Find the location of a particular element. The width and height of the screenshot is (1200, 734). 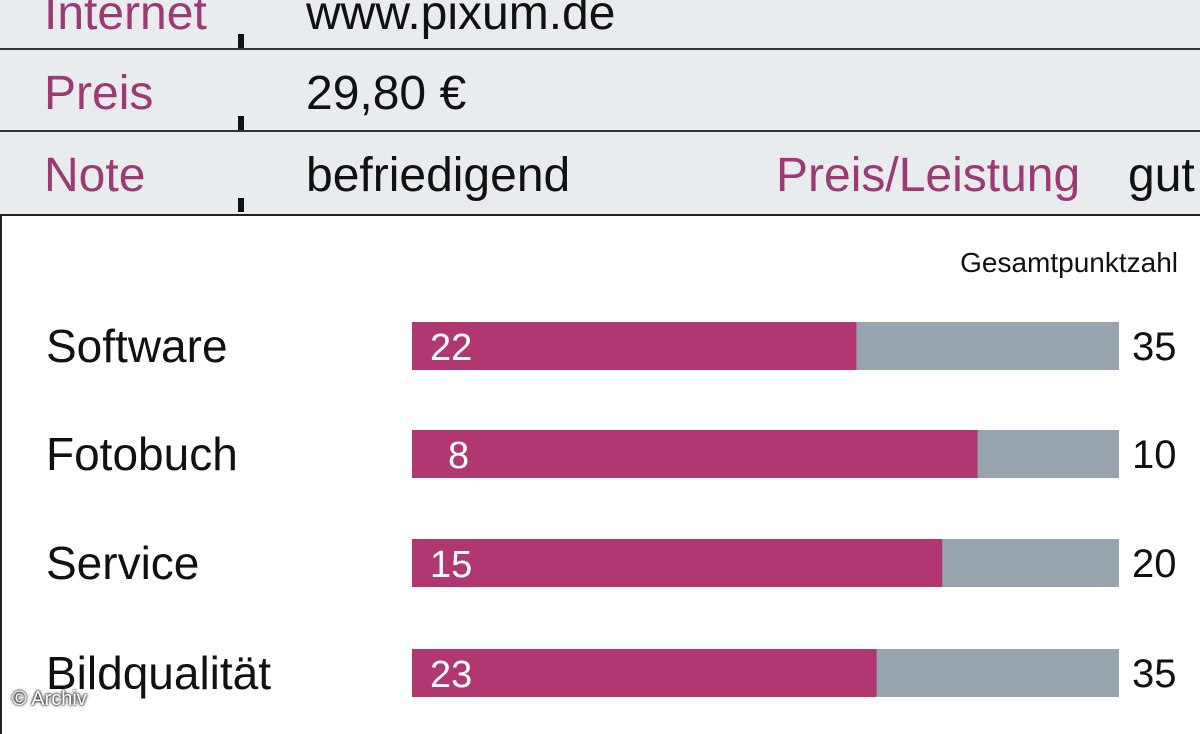

preis-label: Preis is located at coordinates (99, 93).